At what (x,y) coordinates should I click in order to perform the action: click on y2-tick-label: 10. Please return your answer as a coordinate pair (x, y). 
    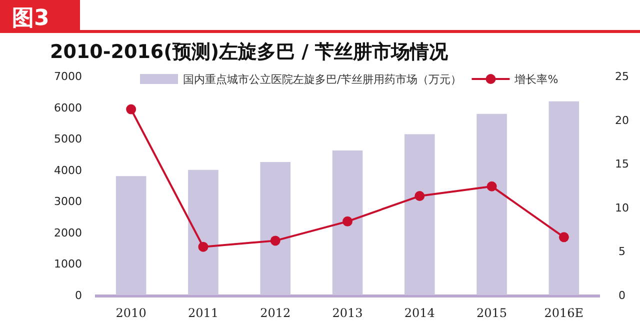
    Looking at the image, I should click on (622, 207).